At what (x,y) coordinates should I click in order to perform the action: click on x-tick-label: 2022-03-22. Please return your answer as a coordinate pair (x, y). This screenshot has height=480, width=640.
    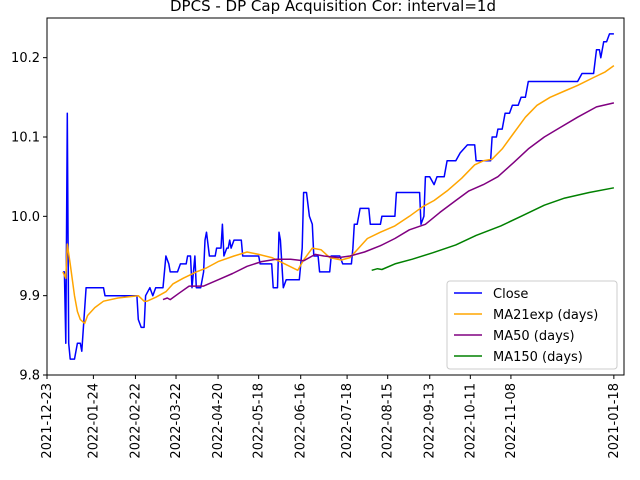
    Looking at the image, I should click on (176, 421).